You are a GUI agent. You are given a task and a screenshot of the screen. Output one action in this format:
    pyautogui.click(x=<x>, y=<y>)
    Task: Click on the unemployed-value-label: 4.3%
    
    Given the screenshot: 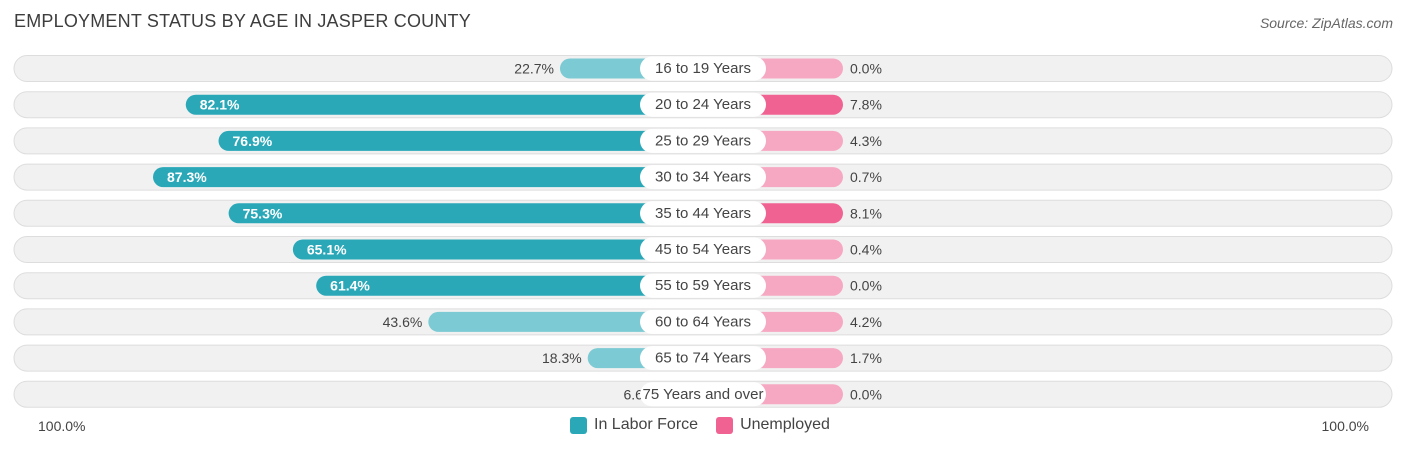 What is the action you would take?
    pyautogui.click(x=866, y=141)
    